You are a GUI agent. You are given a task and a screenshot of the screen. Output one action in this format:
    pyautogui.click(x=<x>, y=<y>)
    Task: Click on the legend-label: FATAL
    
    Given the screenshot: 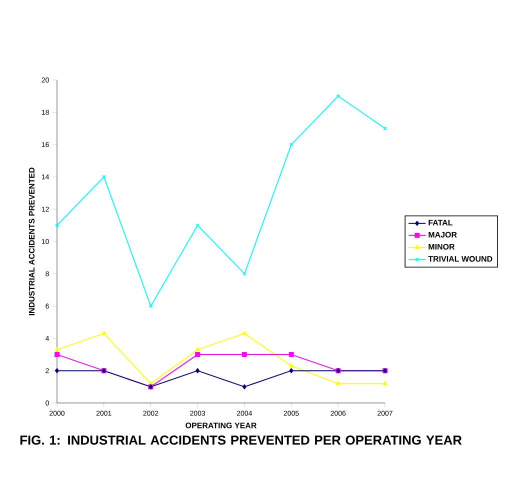 What is the action you would take?
    pyautogui.click(x=440, y=223)
    